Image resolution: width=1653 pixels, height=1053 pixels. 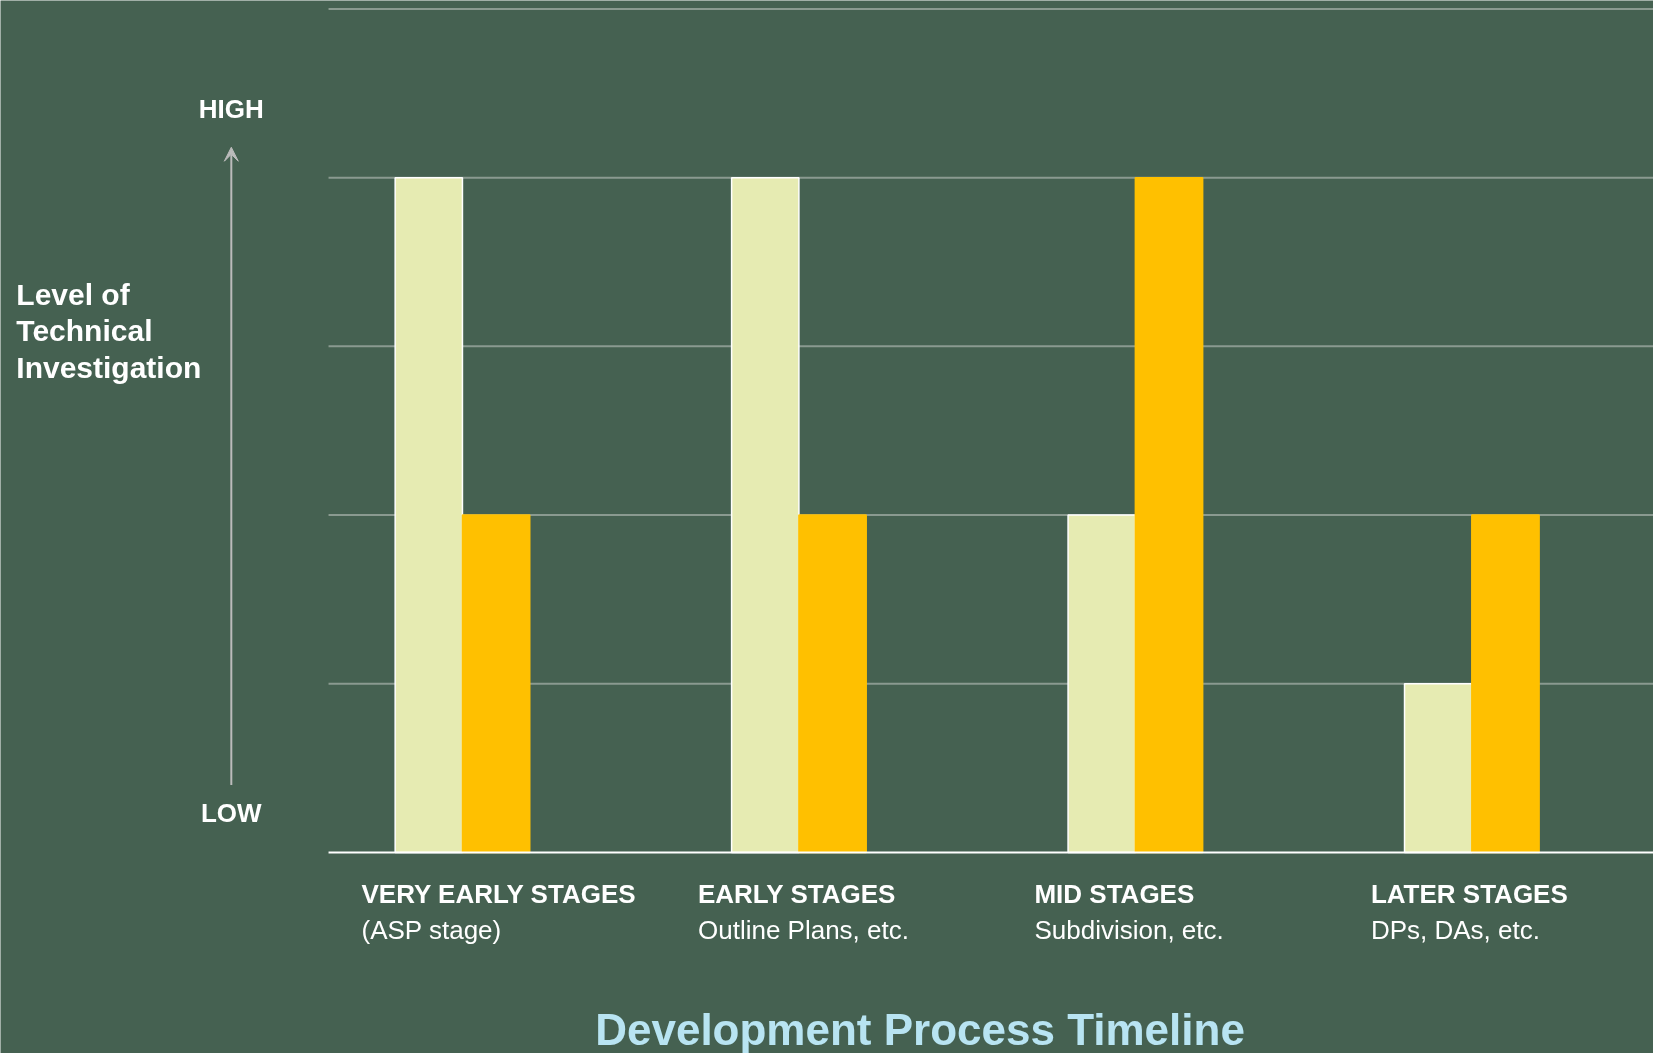 What do you see at coordinates (231, 108) in the screenshot?
I see `text: HIGH` at bounding box center [231, 108].